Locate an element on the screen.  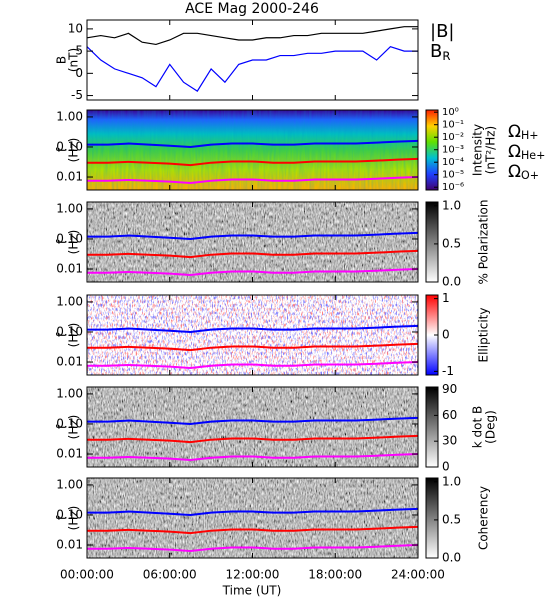
colorbar-label: (nT²/Hz) is located at coordinates (491, 150).